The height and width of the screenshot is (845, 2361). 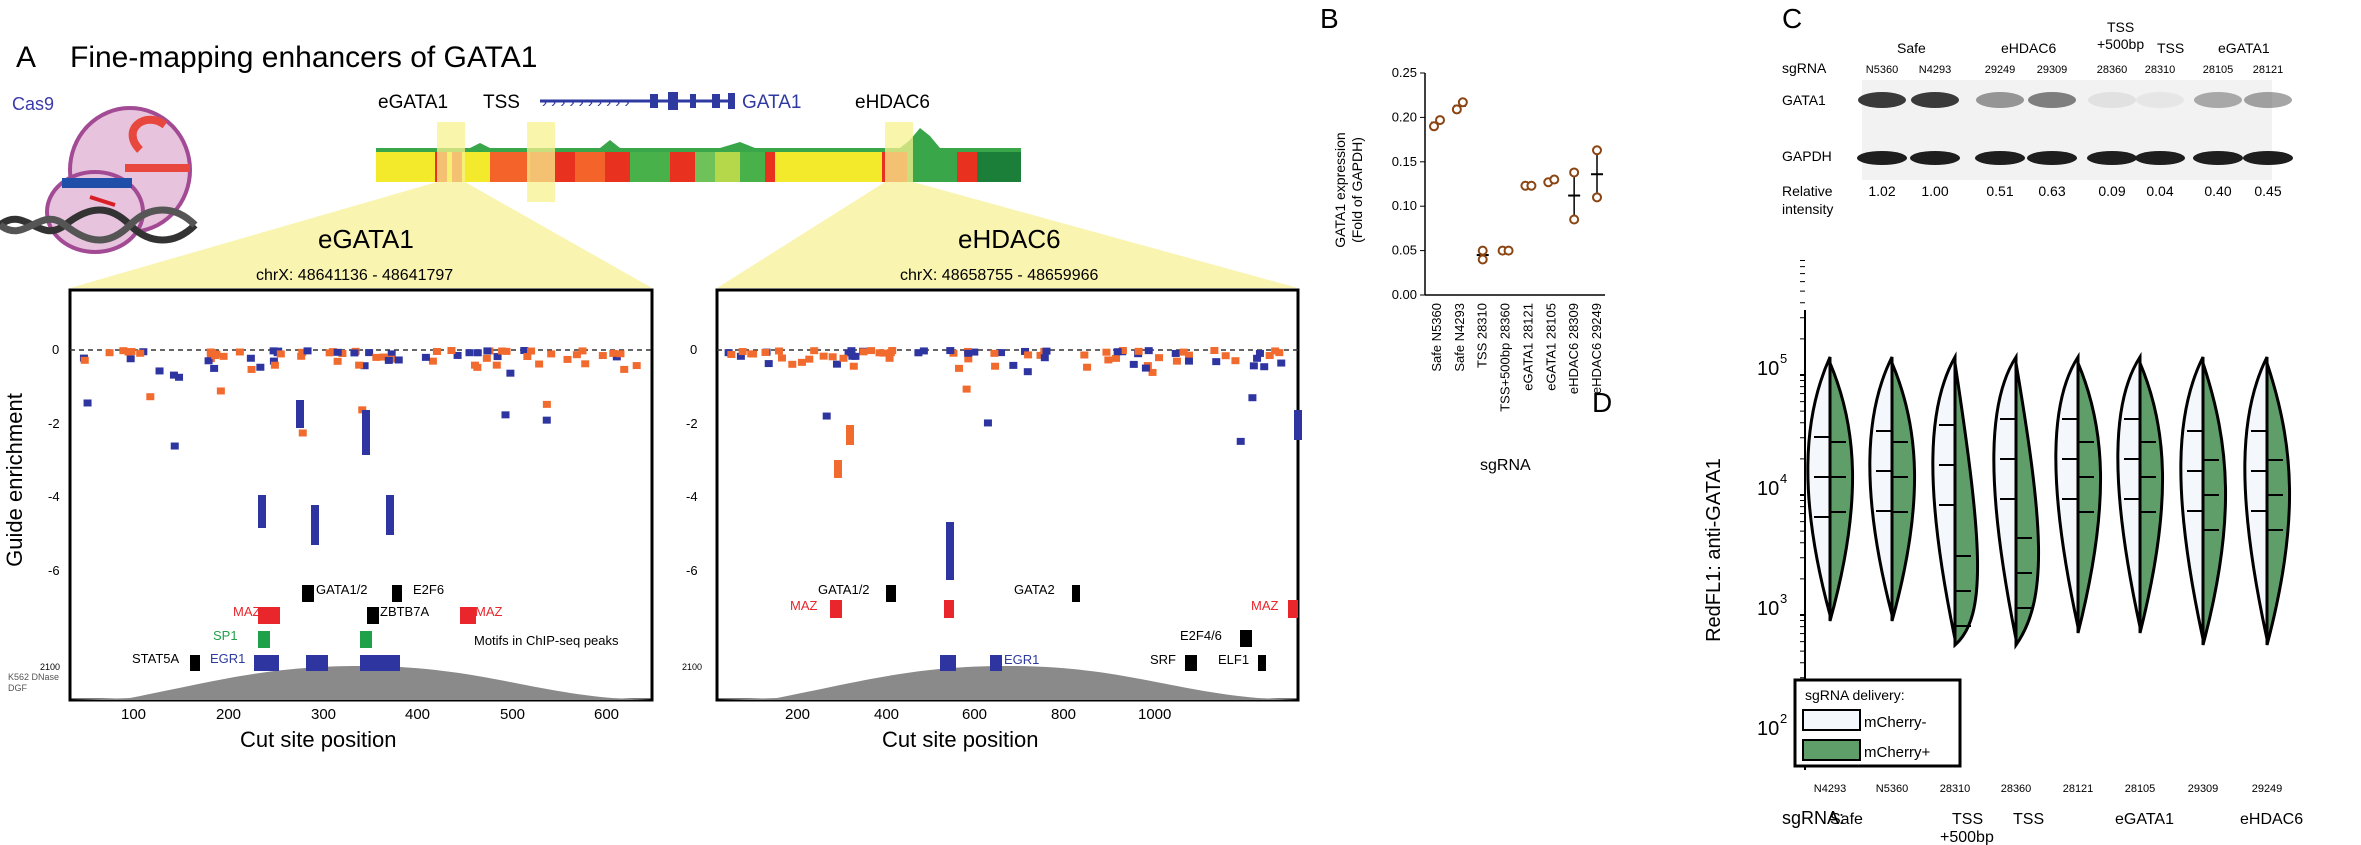 I want to click on b-category-label: Safe N4293, so click(x=1459, y=337).